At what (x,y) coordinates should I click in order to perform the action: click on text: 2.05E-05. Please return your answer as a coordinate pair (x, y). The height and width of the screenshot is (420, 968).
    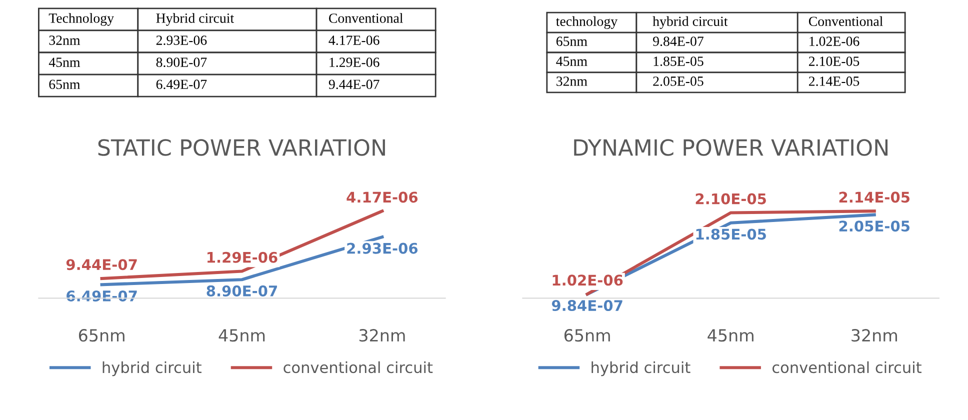
    Looking at the image, I should click on (678, 81).